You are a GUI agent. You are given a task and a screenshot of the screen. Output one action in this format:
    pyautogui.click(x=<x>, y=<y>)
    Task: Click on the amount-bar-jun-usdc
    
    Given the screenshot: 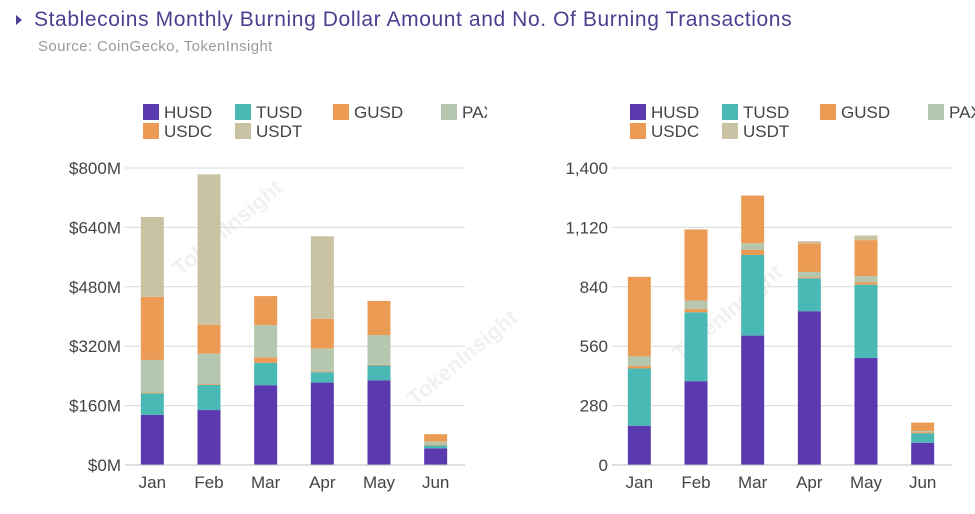 What is the action you would take?
    pyautogui.click(x=436, y=438)
    